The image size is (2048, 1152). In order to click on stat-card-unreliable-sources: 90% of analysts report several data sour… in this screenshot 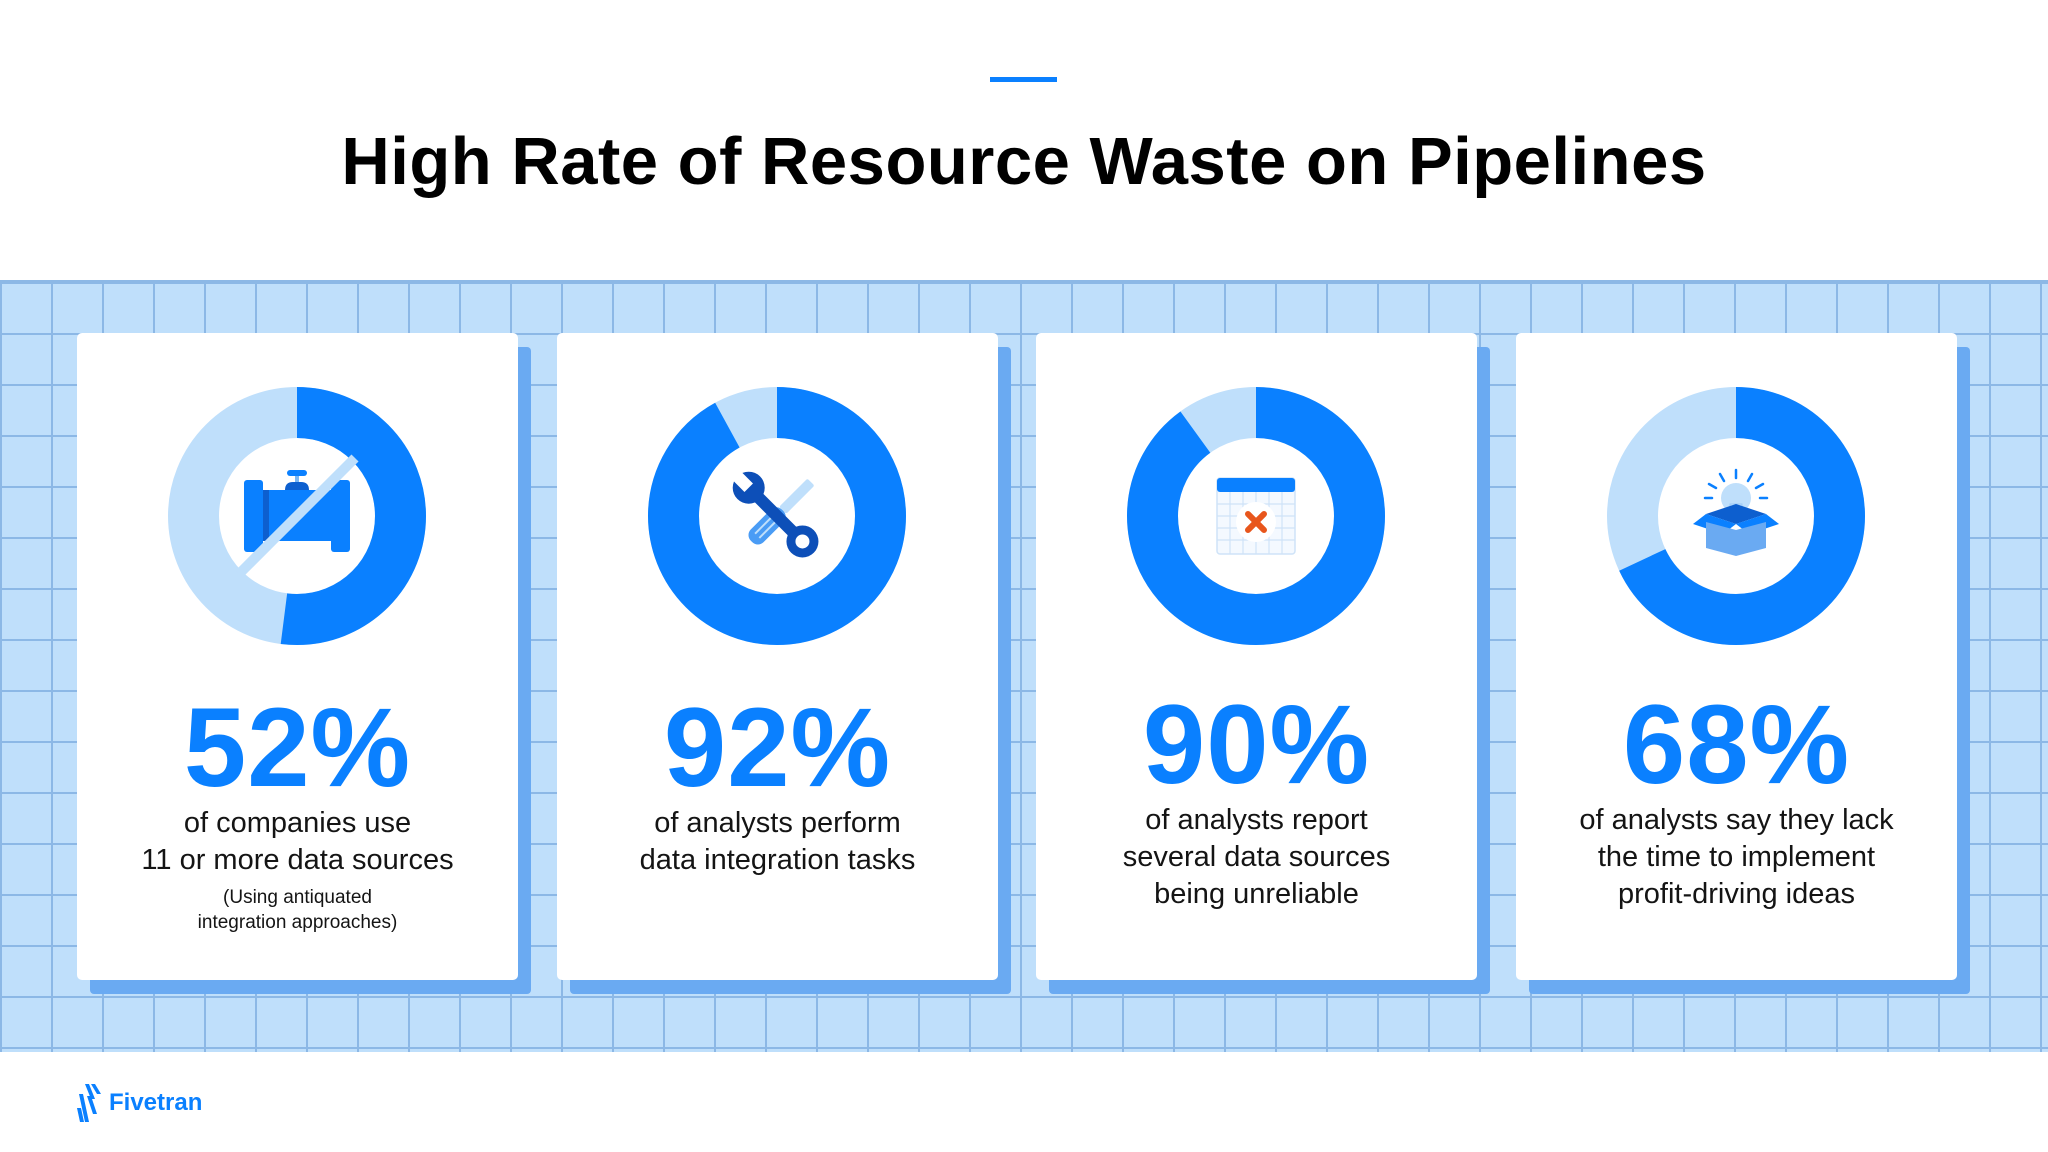, I will do `click(1256, 656)`.